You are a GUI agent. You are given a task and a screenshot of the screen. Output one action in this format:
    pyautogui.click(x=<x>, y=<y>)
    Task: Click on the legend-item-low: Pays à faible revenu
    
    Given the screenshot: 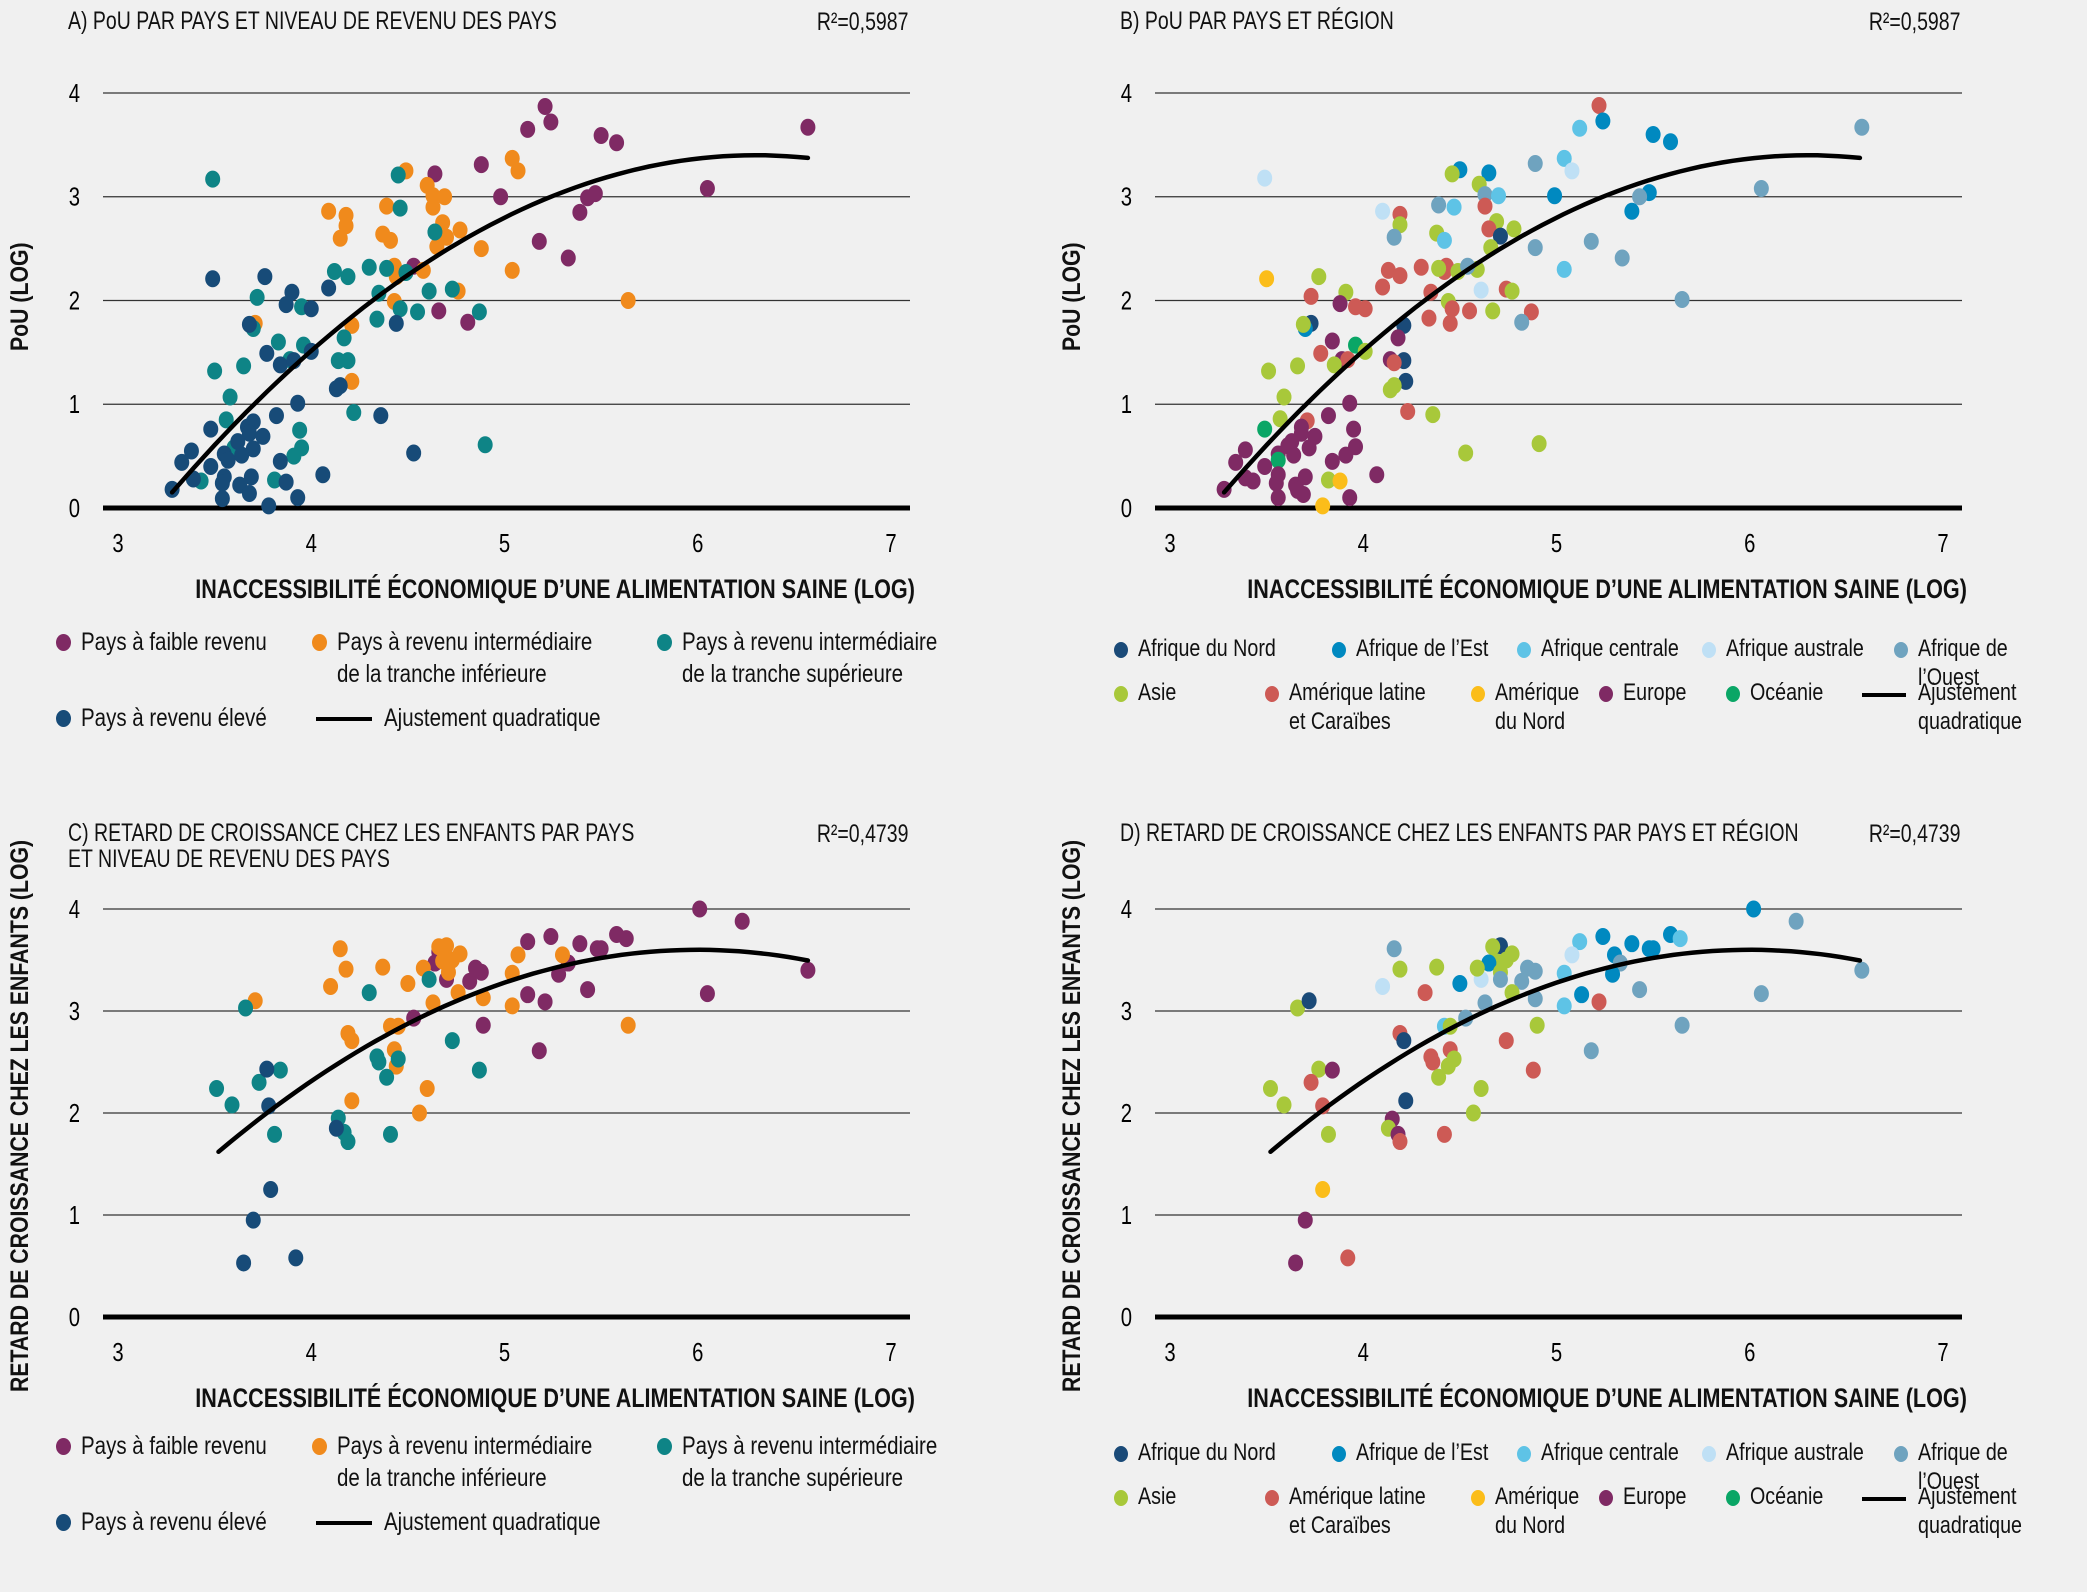 What is the action you would take?
    pyautogui.click(x=182, y=642)
    